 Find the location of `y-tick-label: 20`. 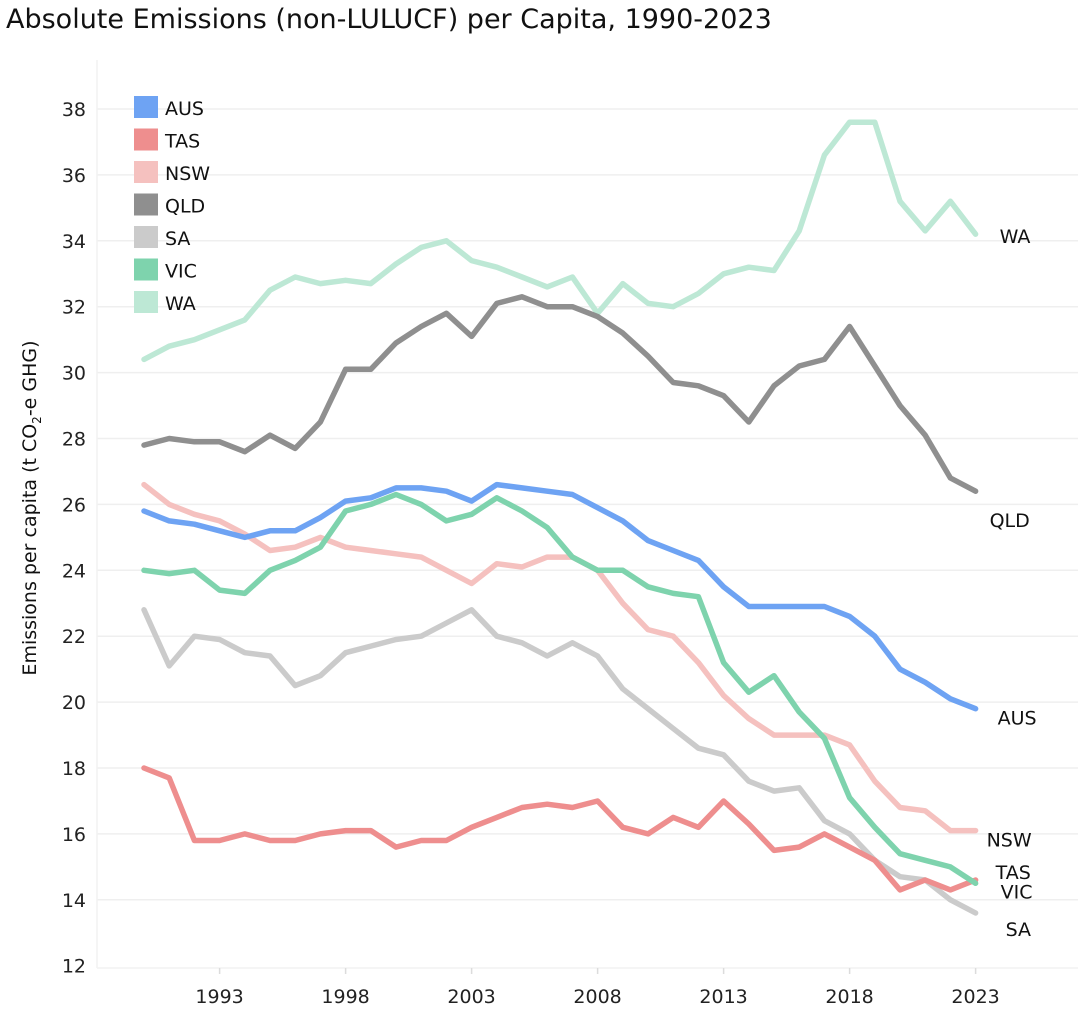

y-tick-label: 20 is located at coordinates (74, 703).